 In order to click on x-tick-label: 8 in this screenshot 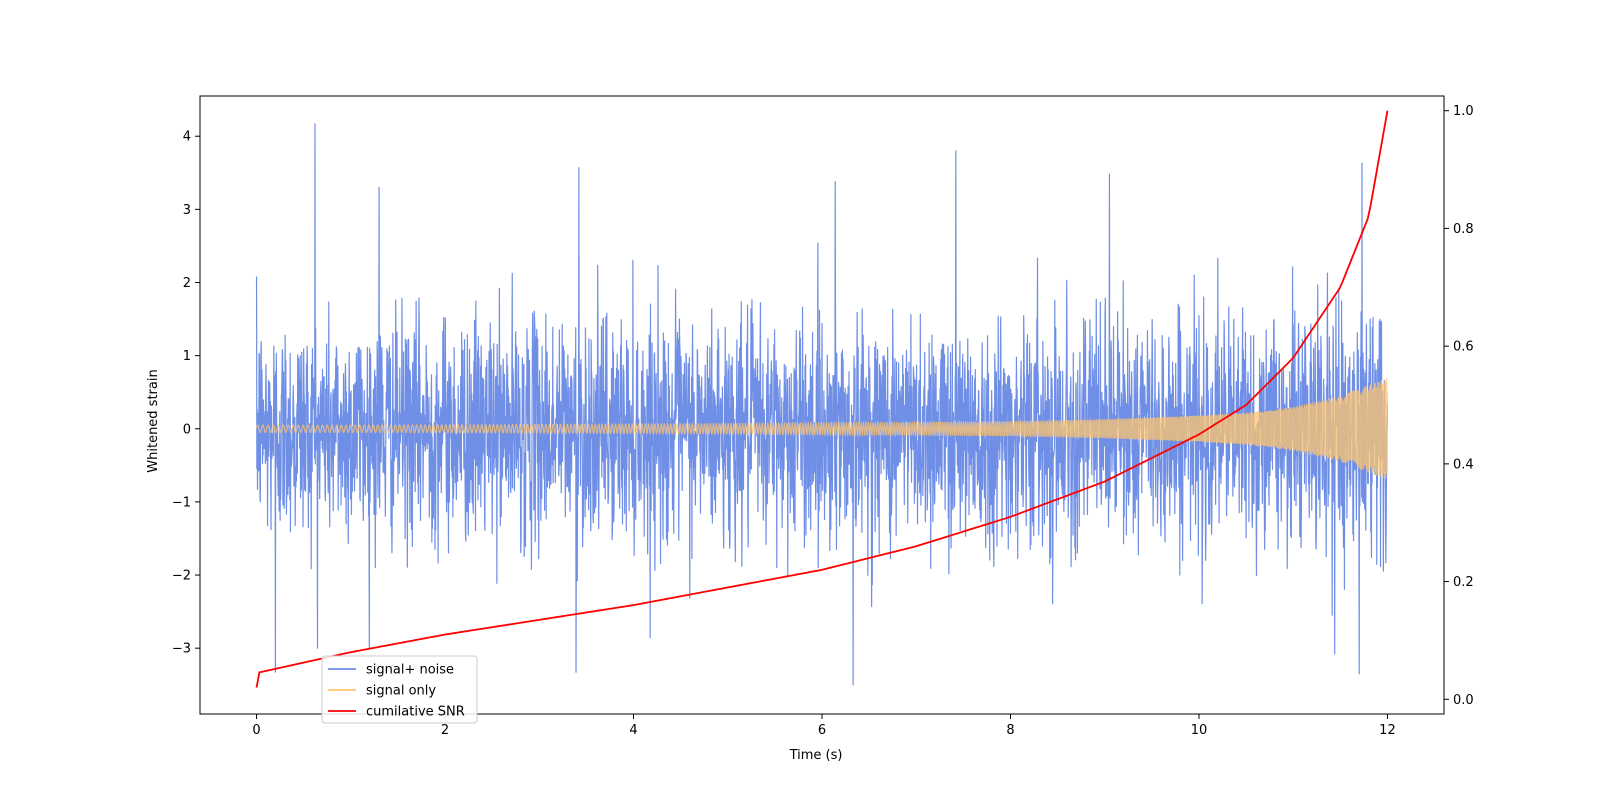, I will do `click(1010, 730)`.